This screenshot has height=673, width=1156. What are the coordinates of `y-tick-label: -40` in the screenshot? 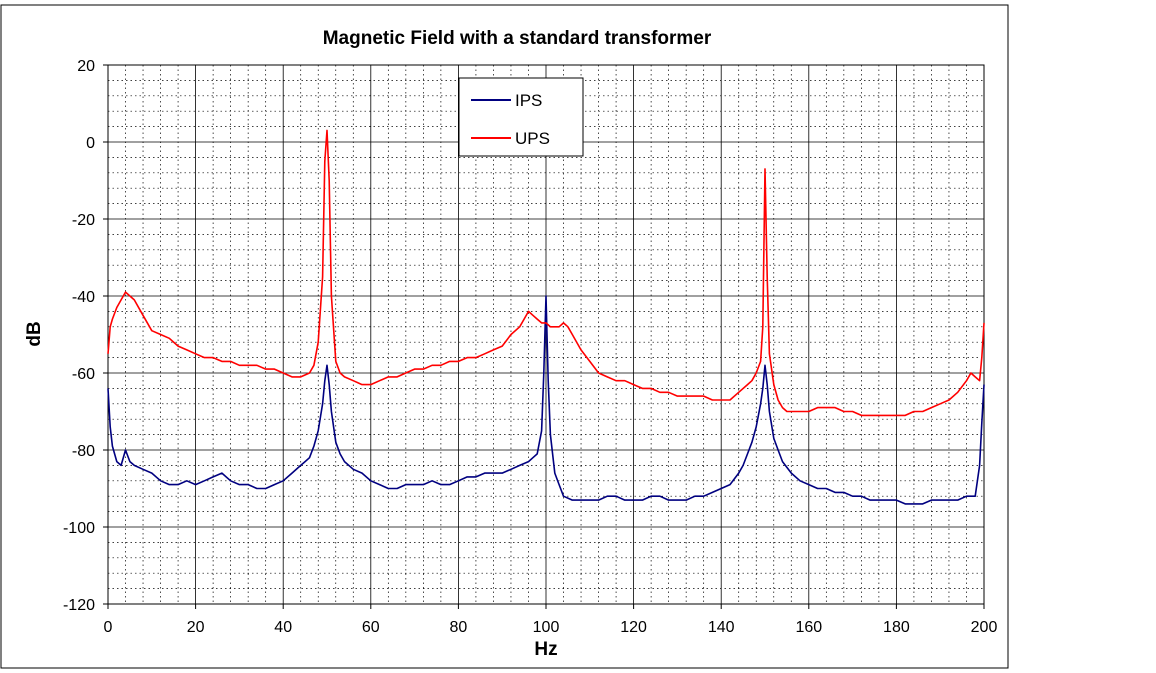 It's located at (83, 297).